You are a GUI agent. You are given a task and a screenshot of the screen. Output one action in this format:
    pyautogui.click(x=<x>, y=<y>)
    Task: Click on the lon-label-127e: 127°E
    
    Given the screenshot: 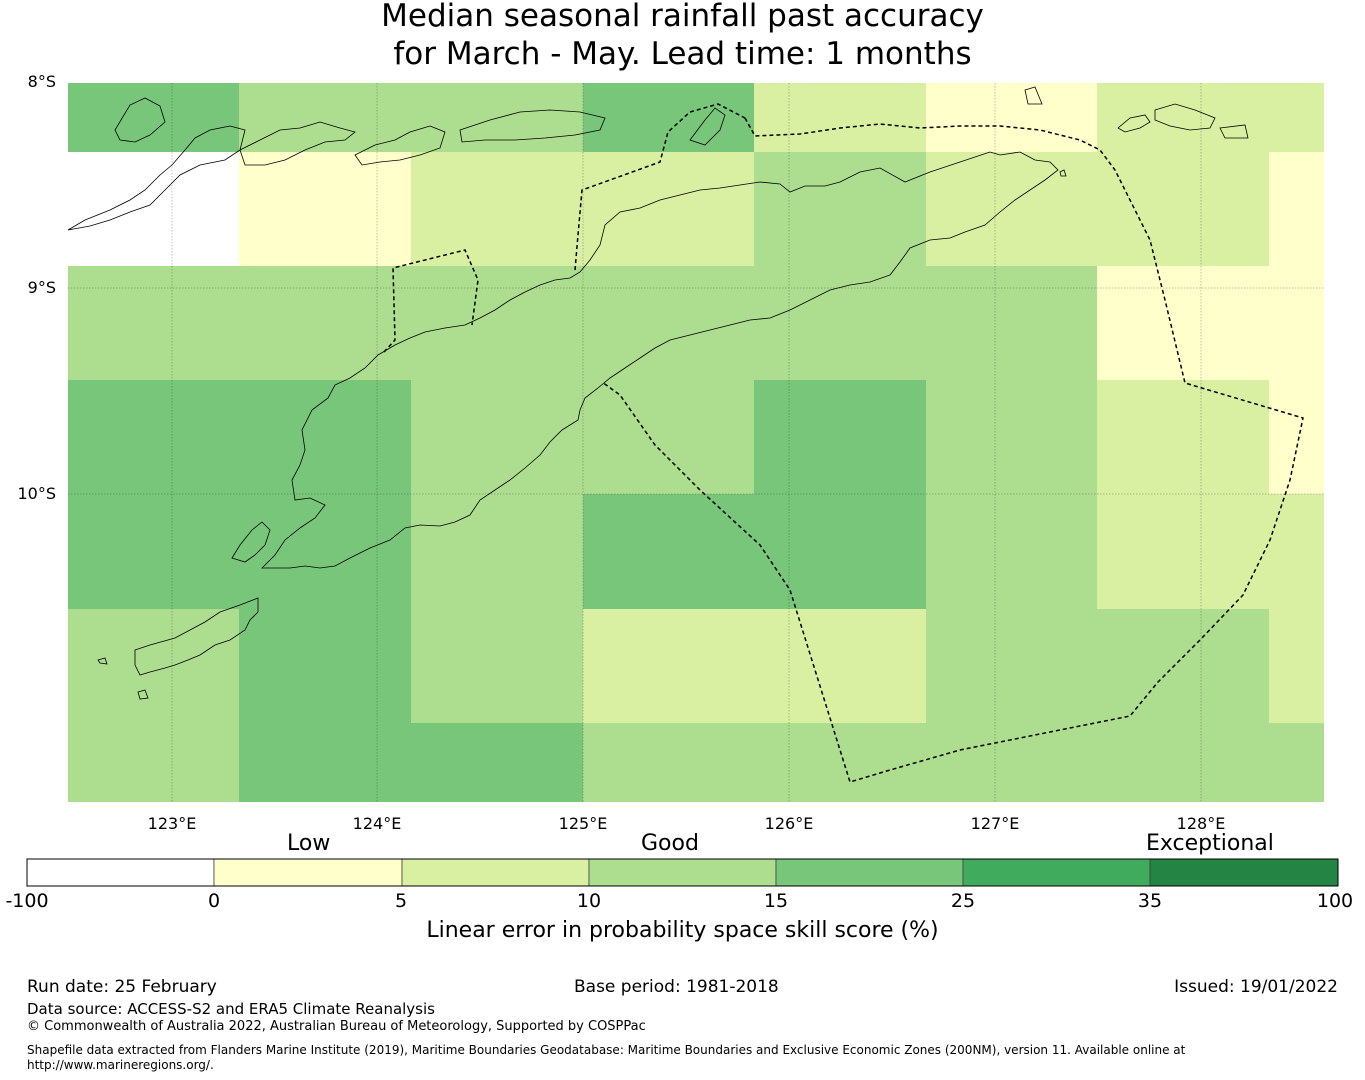 What is the action you would take?
    pyautogui.click(x=995, y=823)
    